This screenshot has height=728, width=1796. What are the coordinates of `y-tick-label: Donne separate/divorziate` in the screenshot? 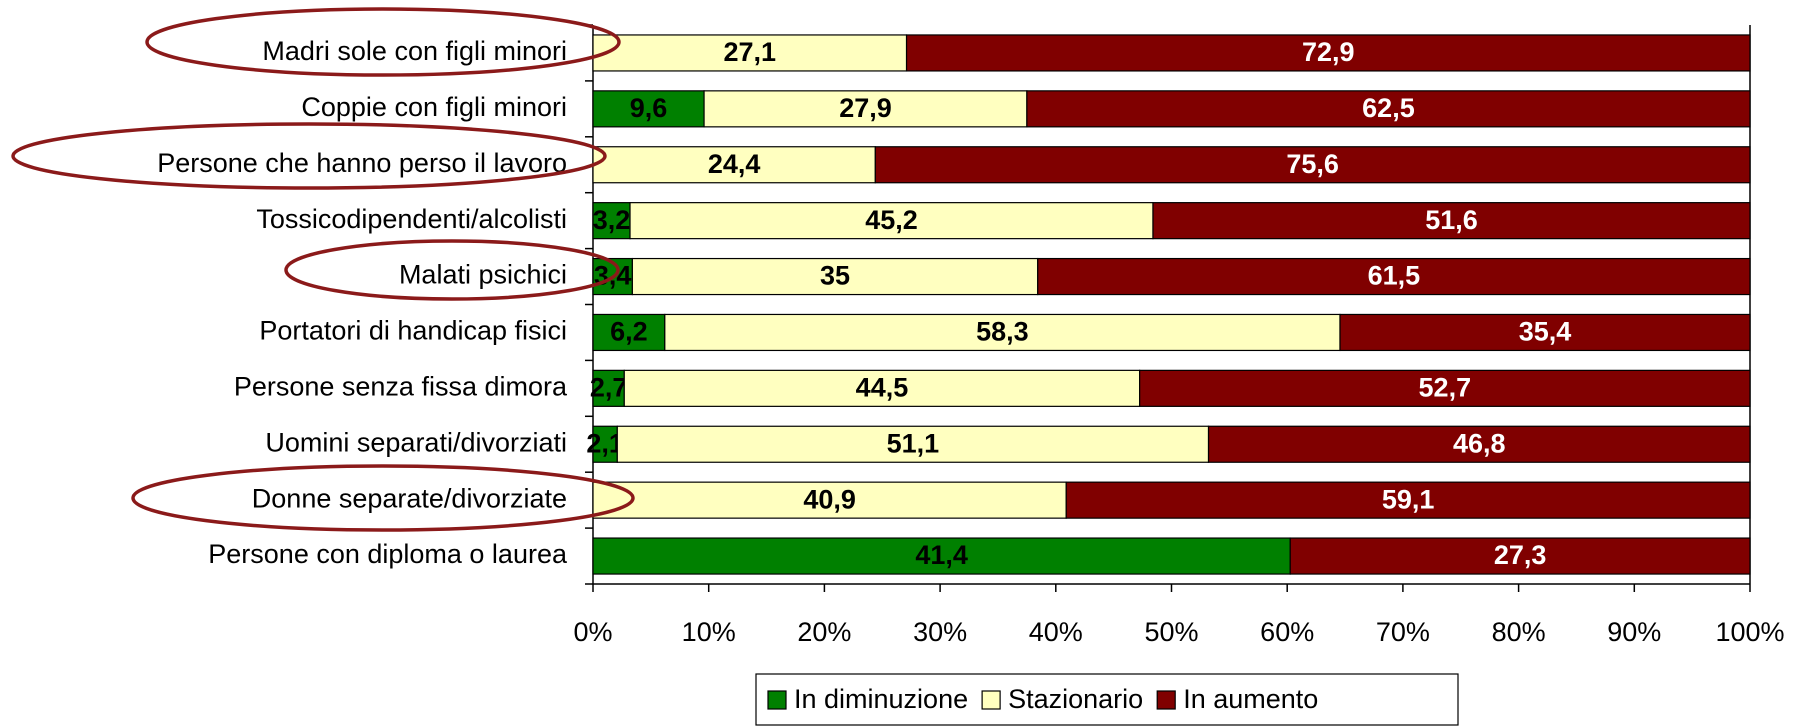 It's located at (409, 498).